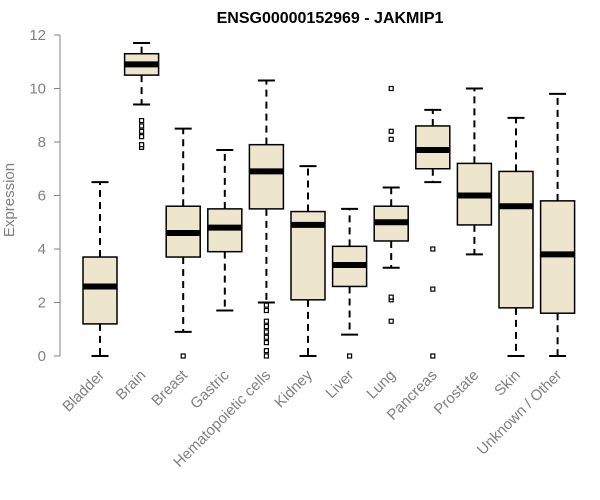 The height and width of the screenshot is (500, 600). I want to click on box-liver, so click(349, 283).